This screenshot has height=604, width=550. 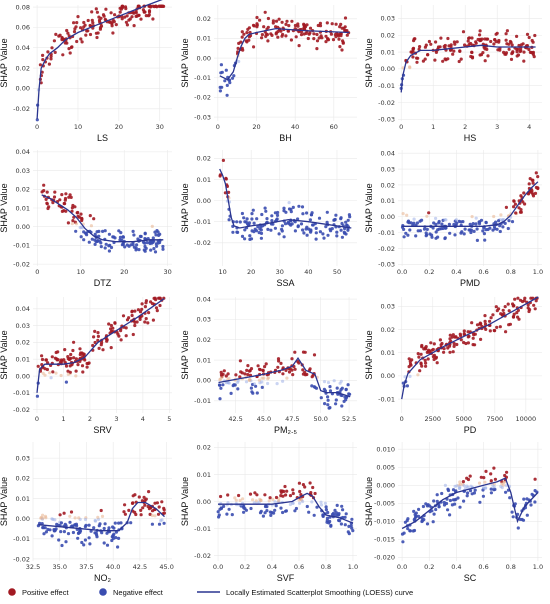 I want to click on y-tick-label: -0.02, so click(x=21, y=410).